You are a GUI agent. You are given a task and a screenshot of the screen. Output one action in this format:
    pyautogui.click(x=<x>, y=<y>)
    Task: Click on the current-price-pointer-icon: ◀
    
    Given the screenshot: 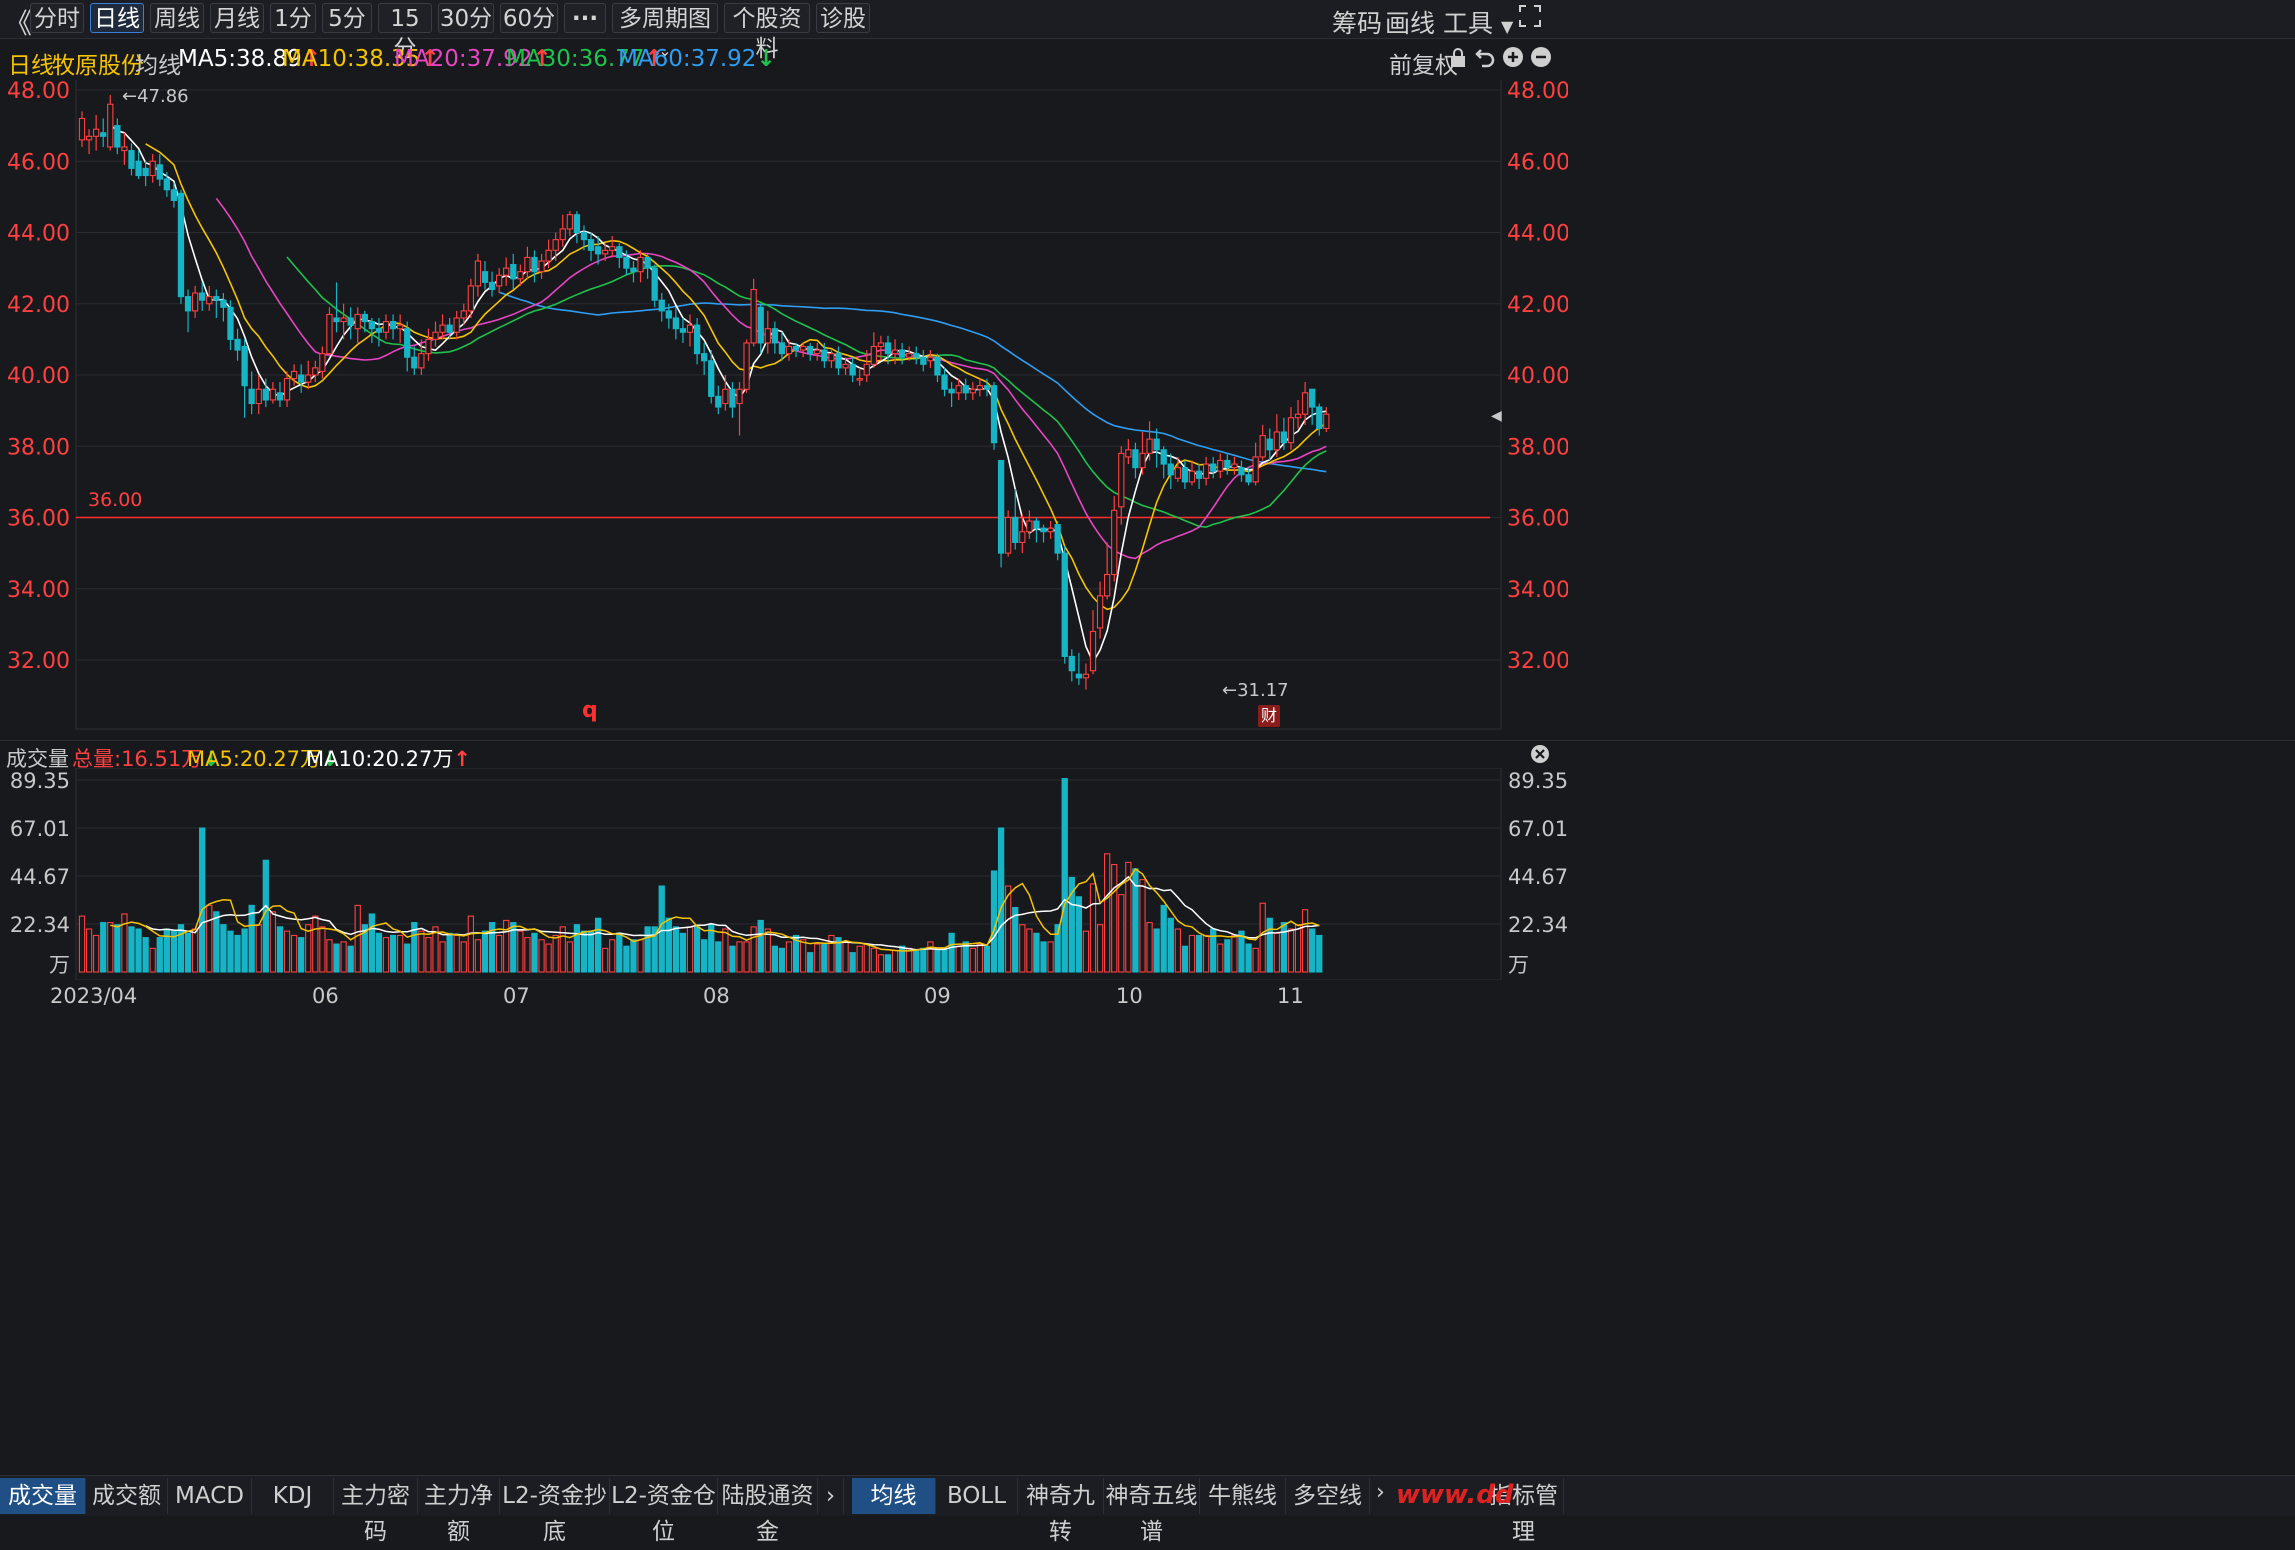 What is the action you would take?
    pyautogui.click(x=1496, y=416)
    